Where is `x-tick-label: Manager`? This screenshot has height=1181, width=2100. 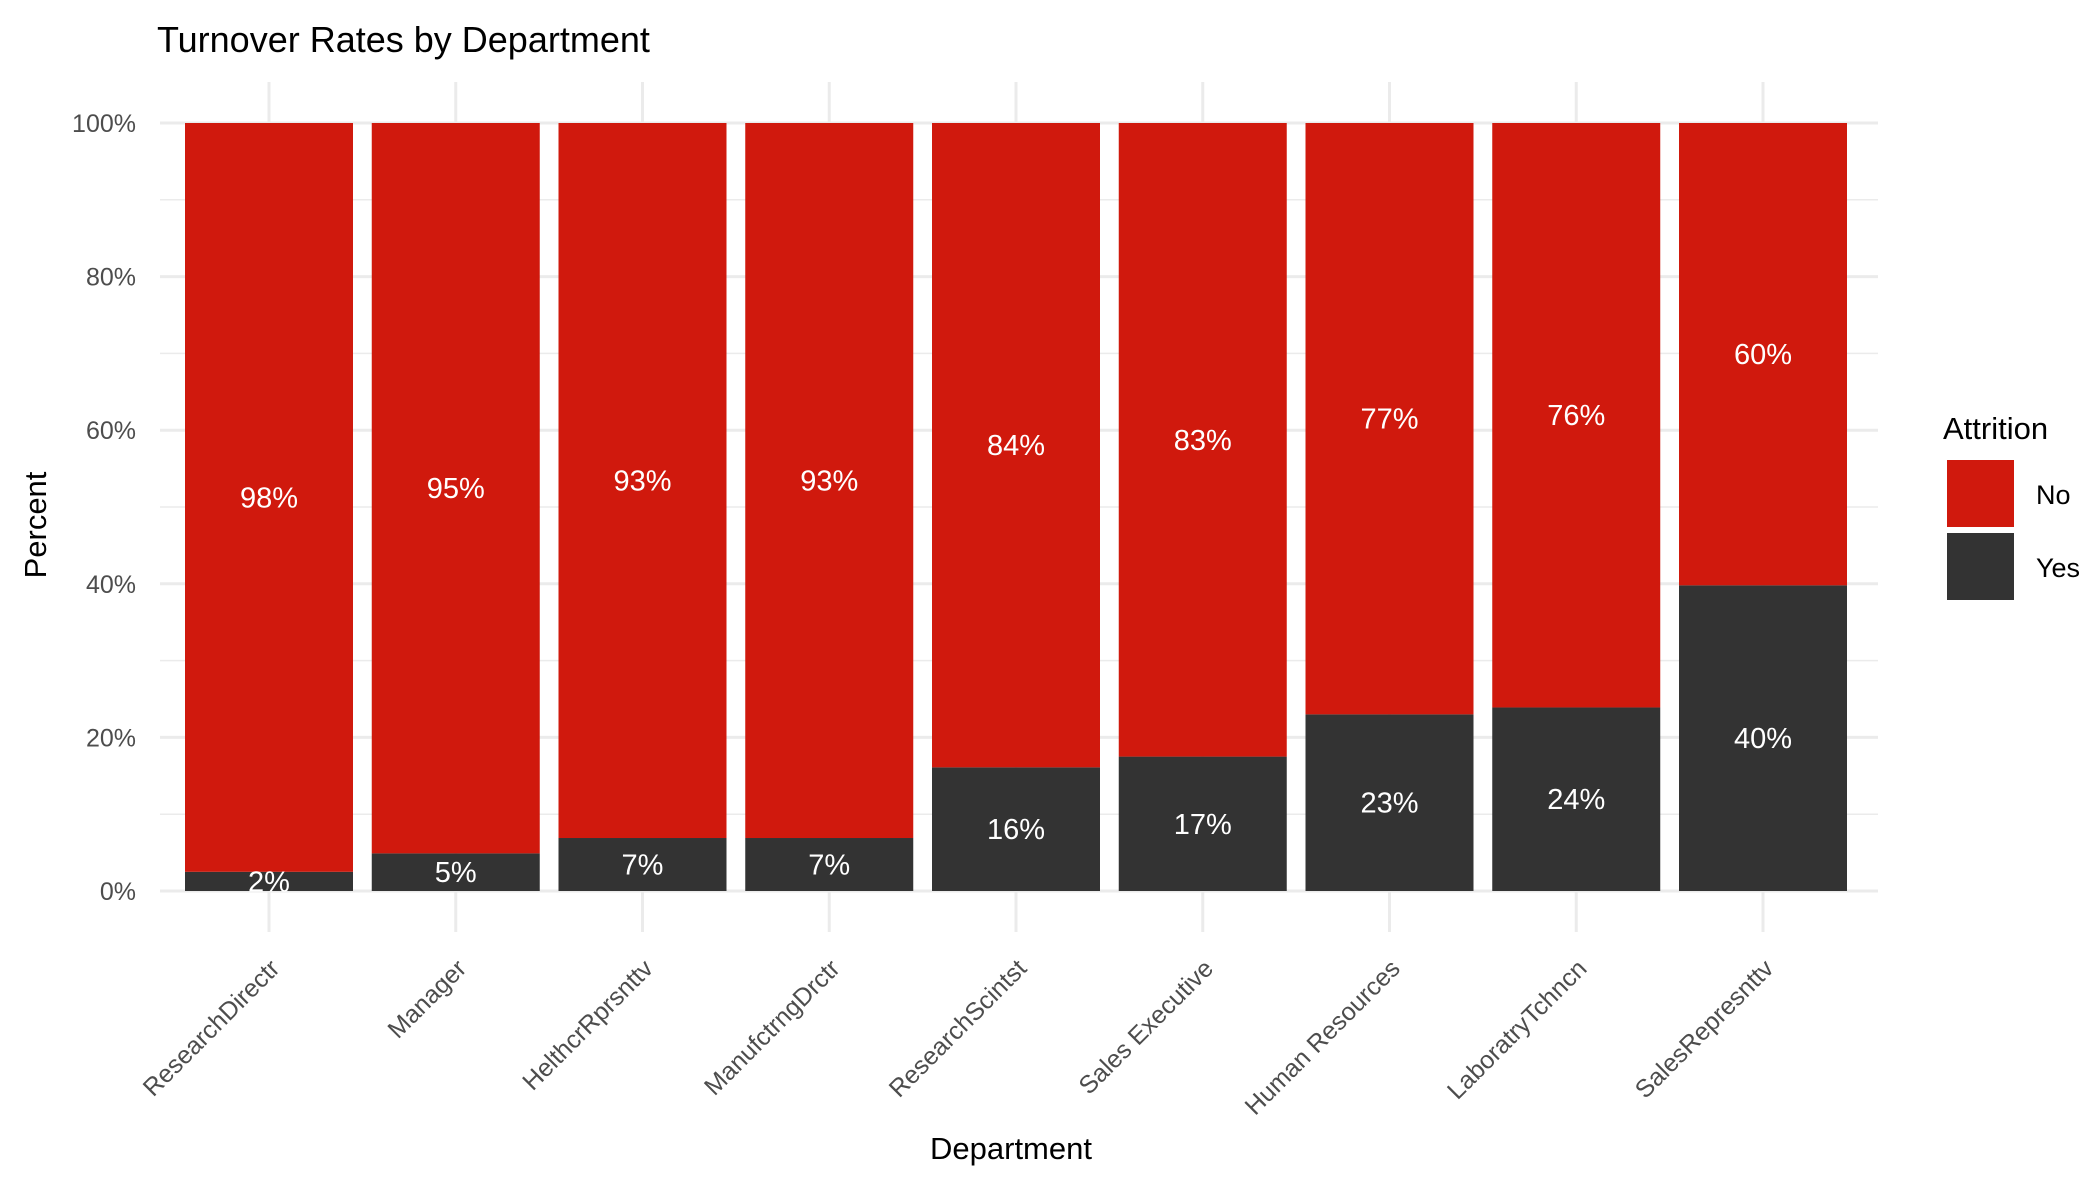 x-tick-label: Manager is located at coordinates (427, 999).